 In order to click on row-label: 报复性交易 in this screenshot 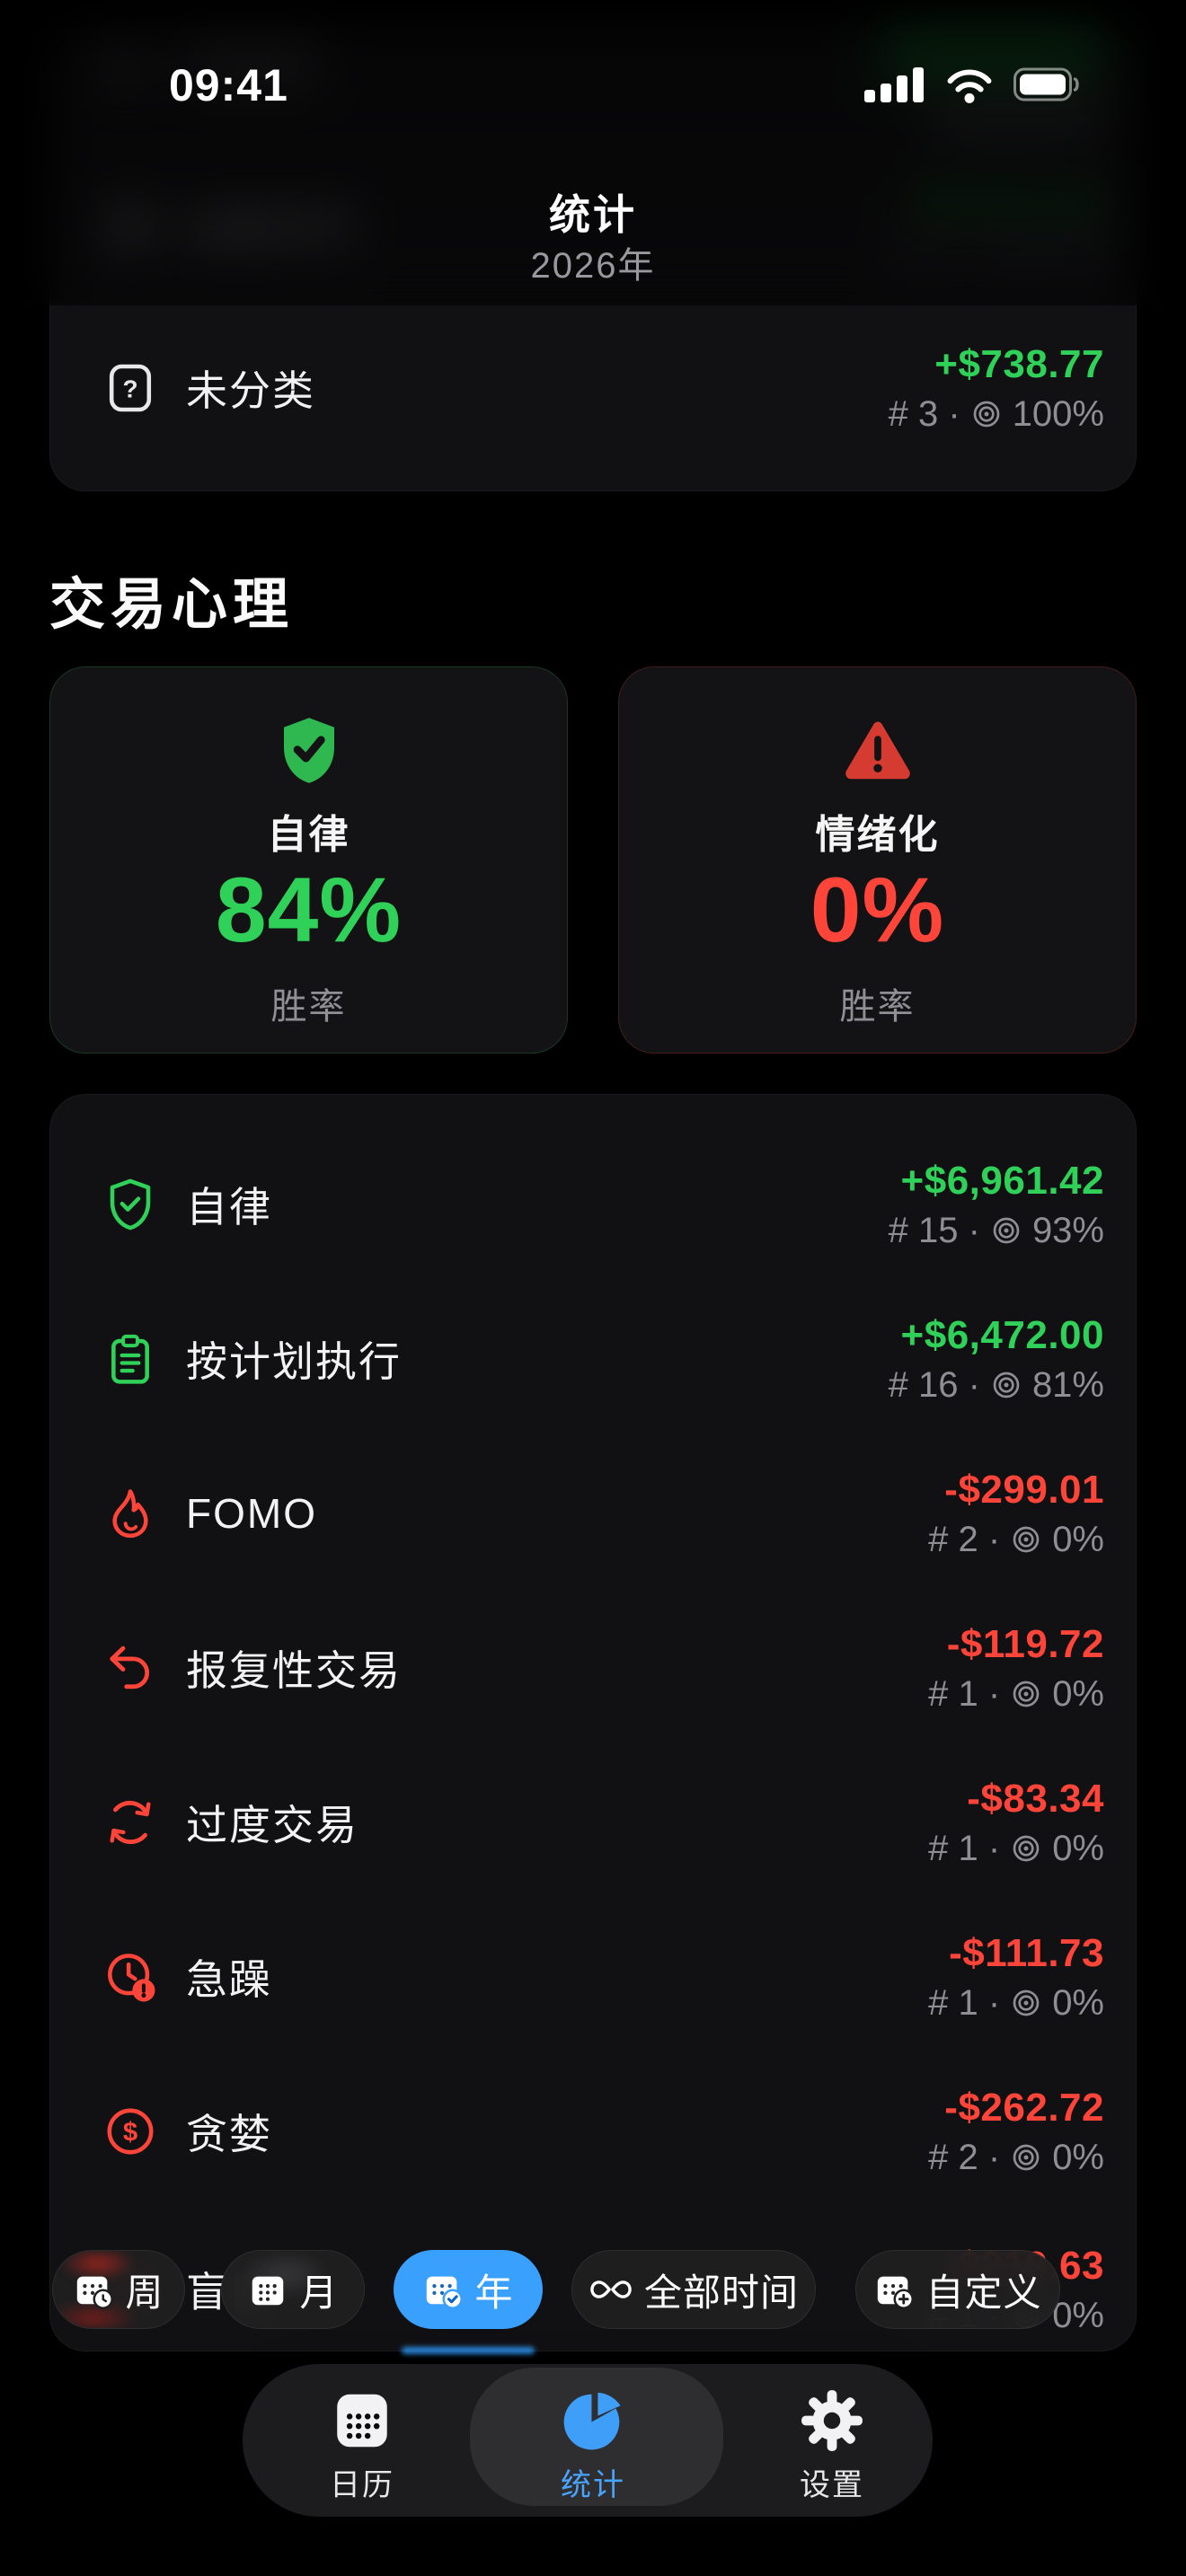, I will do `click(294, 1670)`.